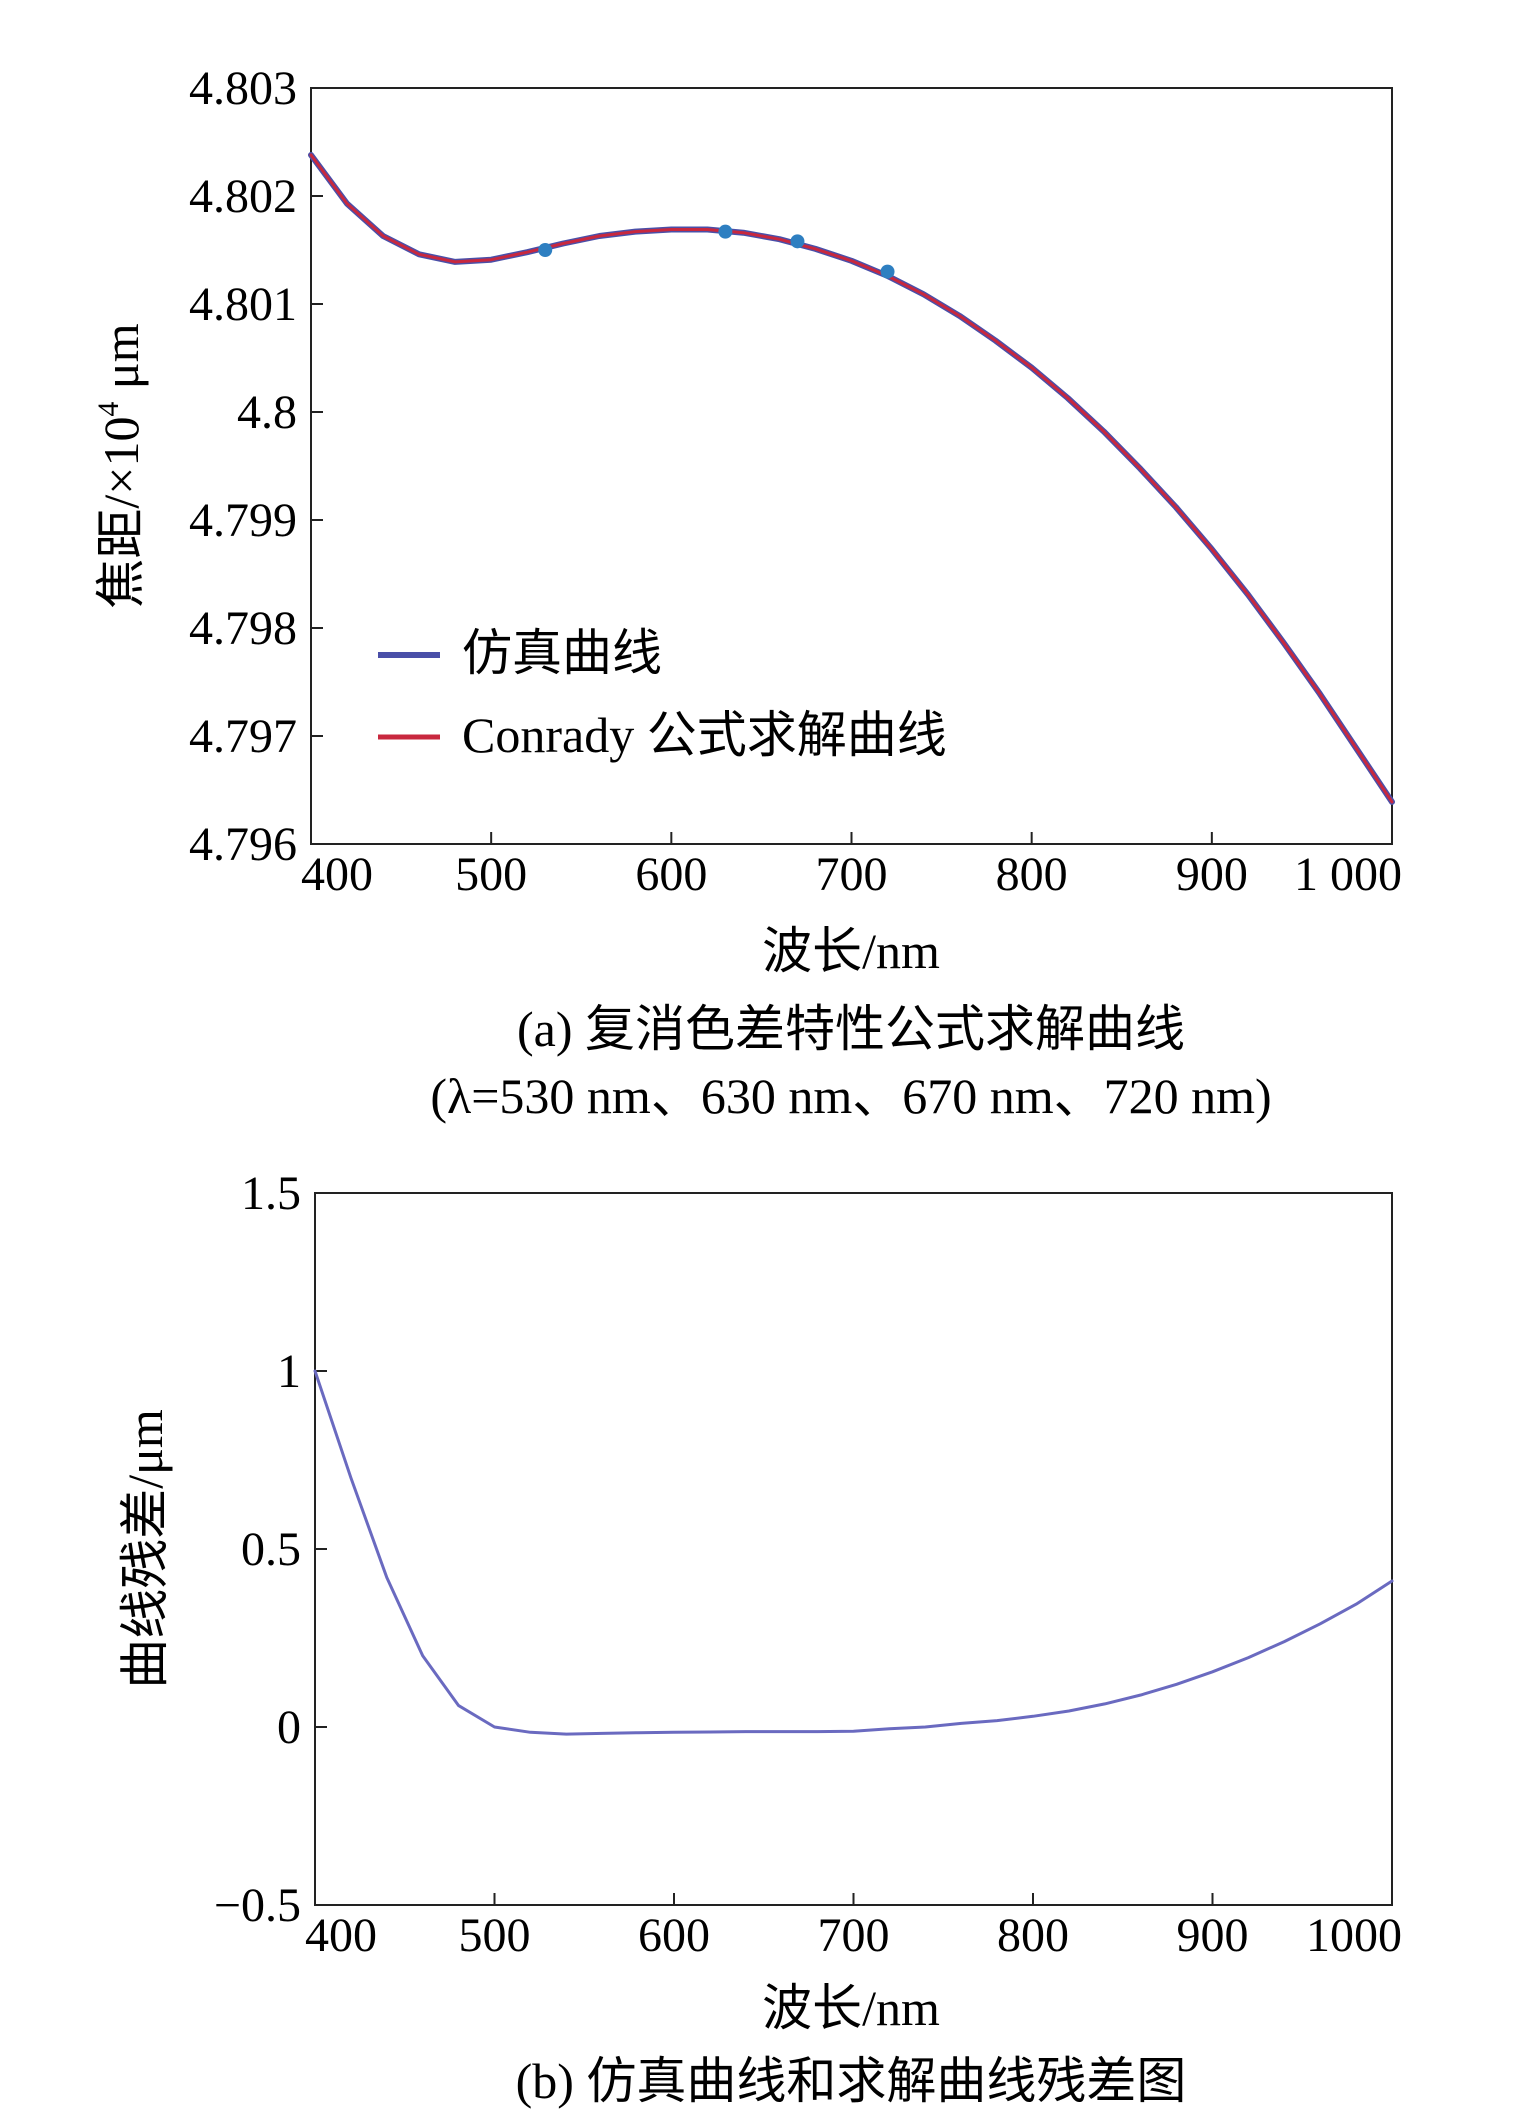 The width and height of the screenshot is (1535, 2117). I want to click on chart-a-ytick-label: 4.796, so click(243, 844).